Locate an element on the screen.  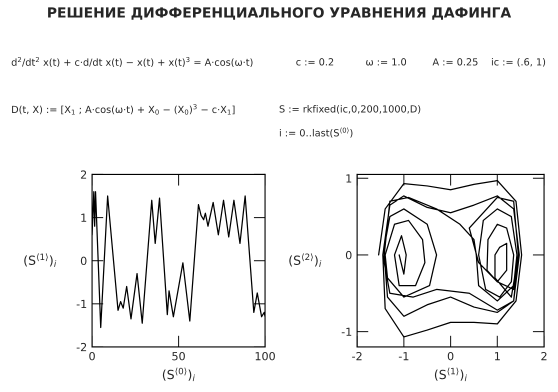
x-tick-label: 2 is located at coordinates (543, 356).